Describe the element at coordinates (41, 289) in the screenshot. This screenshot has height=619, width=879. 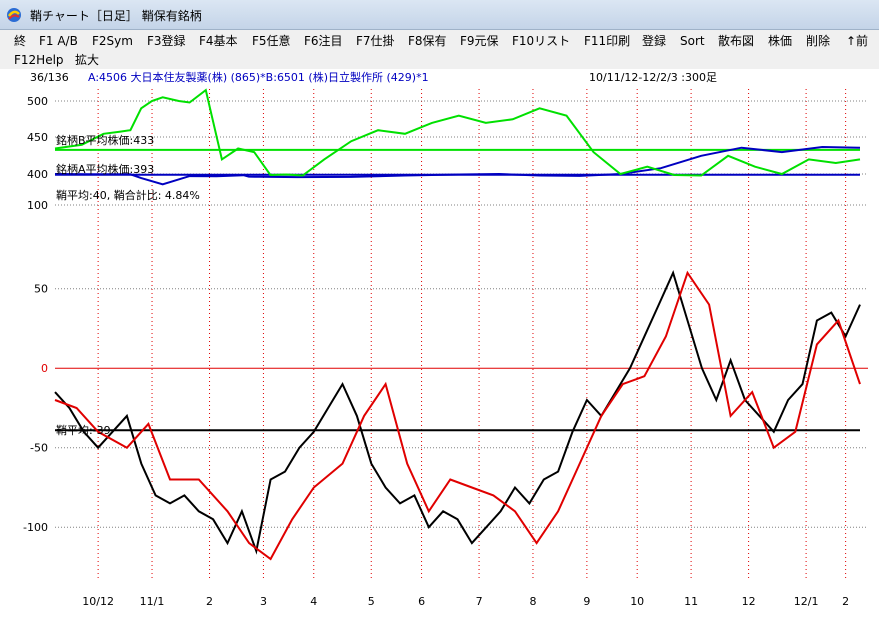
I see `lower-y-tick-label: 50` at that location.